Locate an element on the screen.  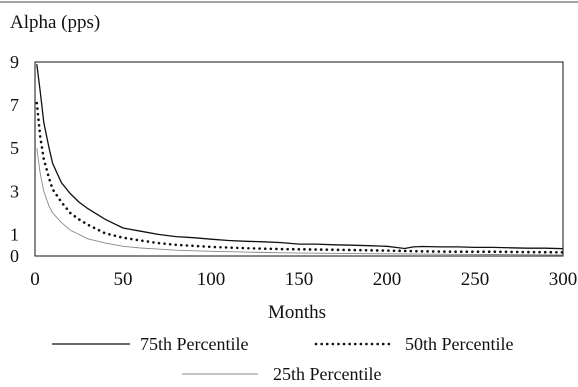
legend-label-1: 75th Percentile is located at coordinates (194, 344).